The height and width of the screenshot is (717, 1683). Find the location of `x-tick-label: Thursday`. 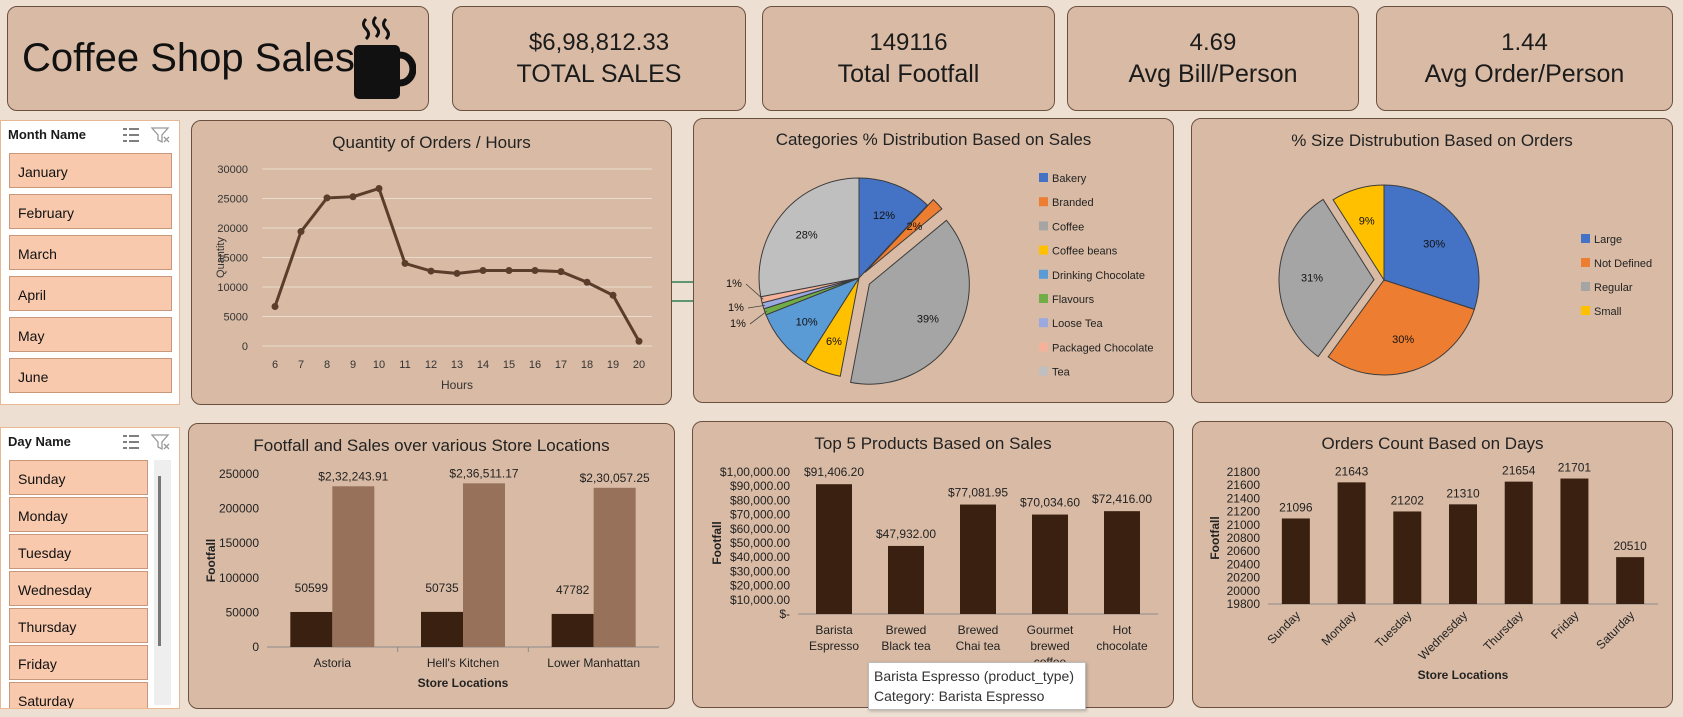

x-tick-label: Thursday is located at coordinates (1503, 630).